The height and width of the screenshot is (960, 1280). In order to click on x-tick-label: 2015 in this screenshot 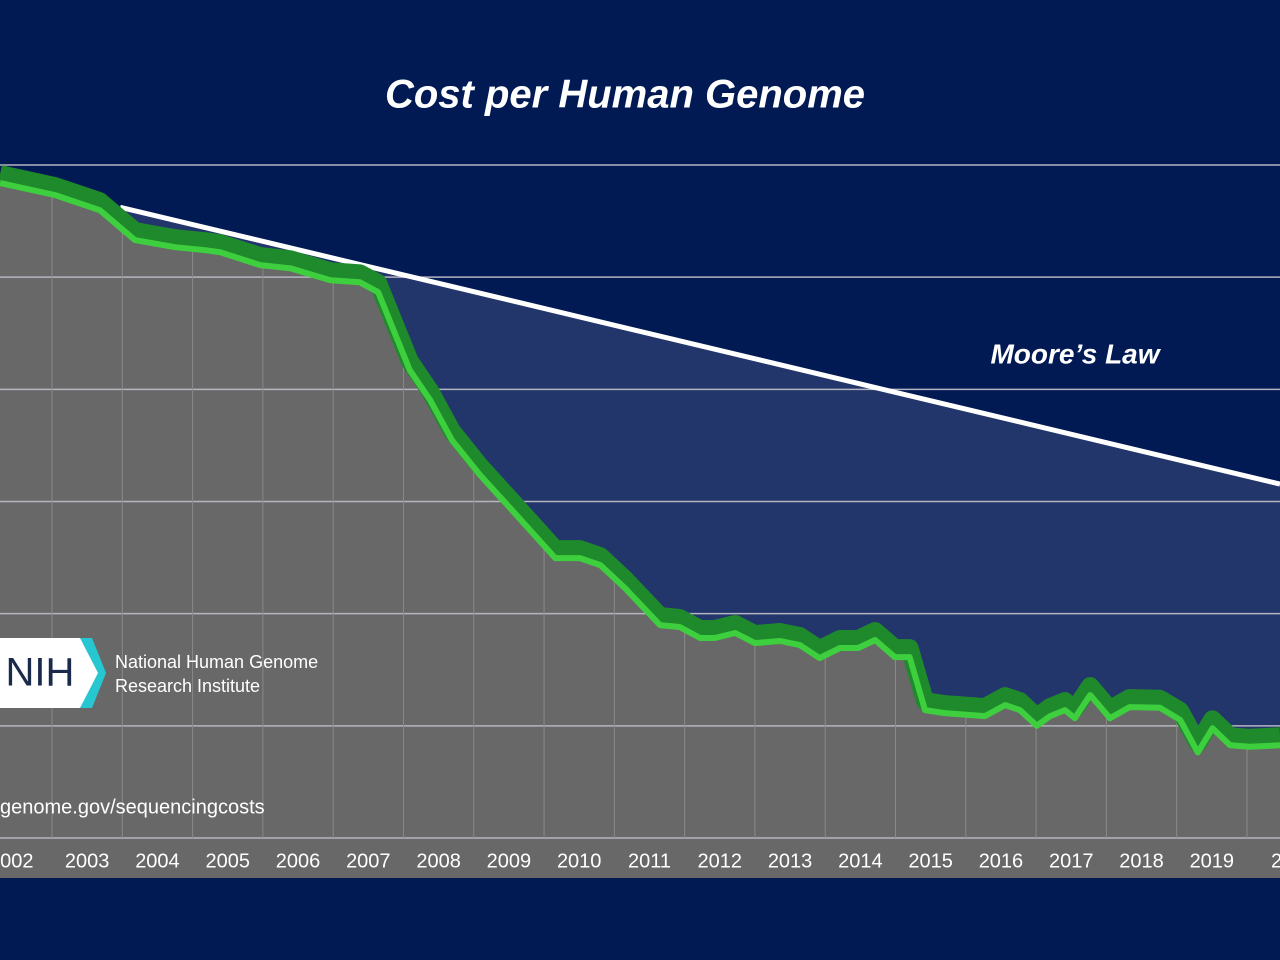, I will do `click(930, 861)`.